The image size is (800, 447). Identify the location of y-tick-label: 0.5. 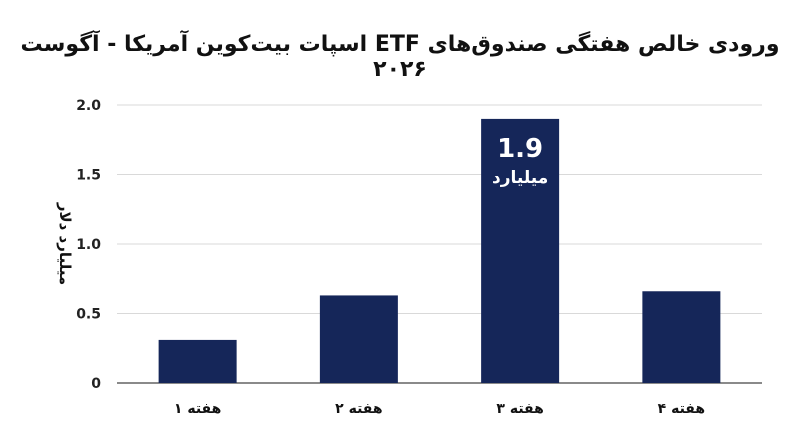
(88, 315).